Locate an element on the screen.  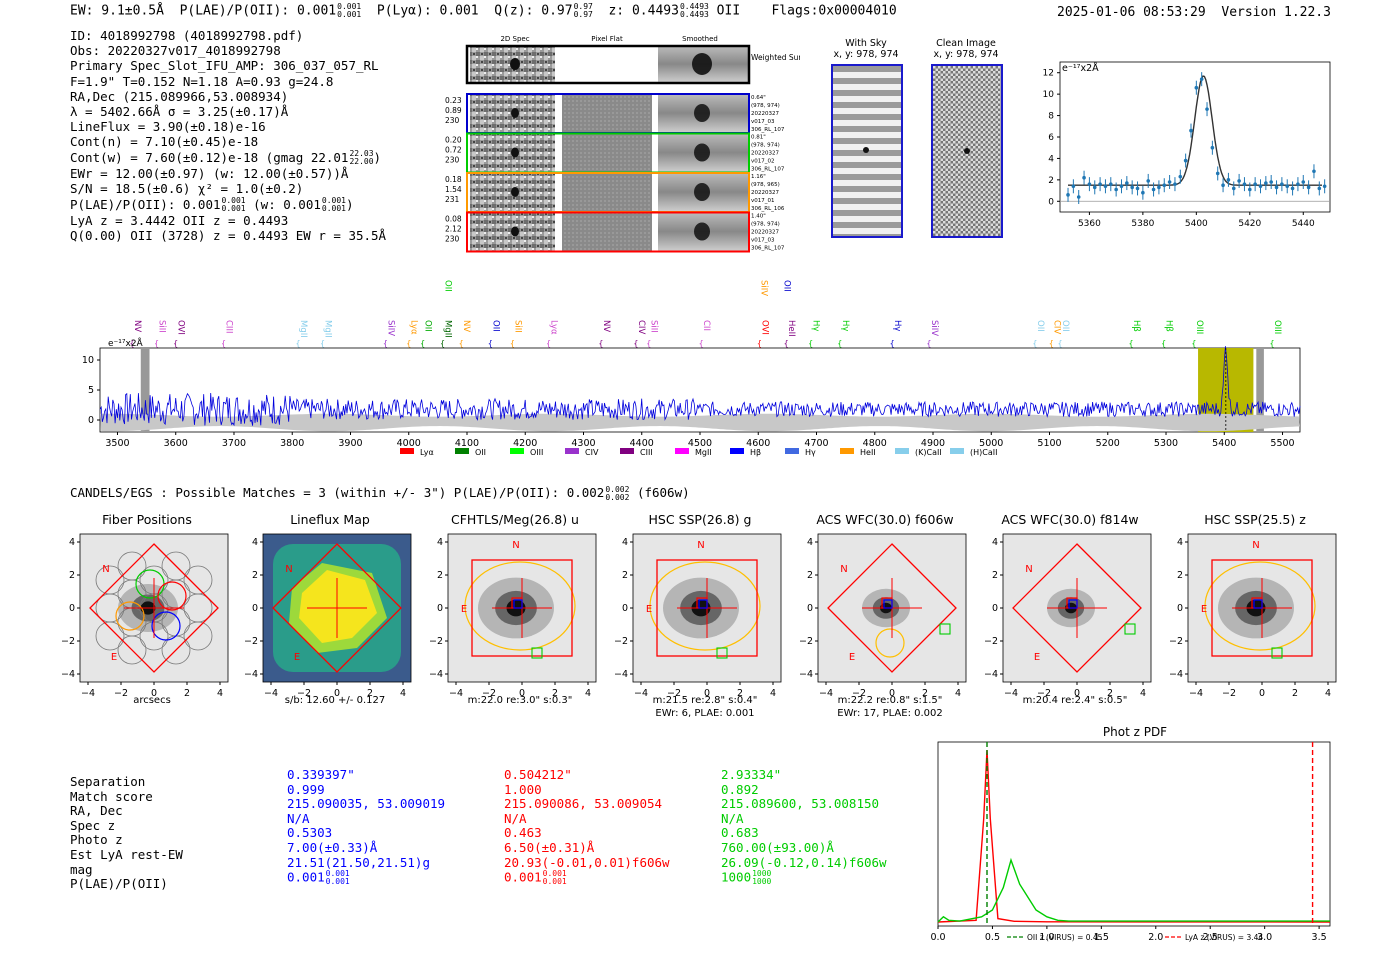
line-marker-label: Hγ is located at coordinates (845, 325).